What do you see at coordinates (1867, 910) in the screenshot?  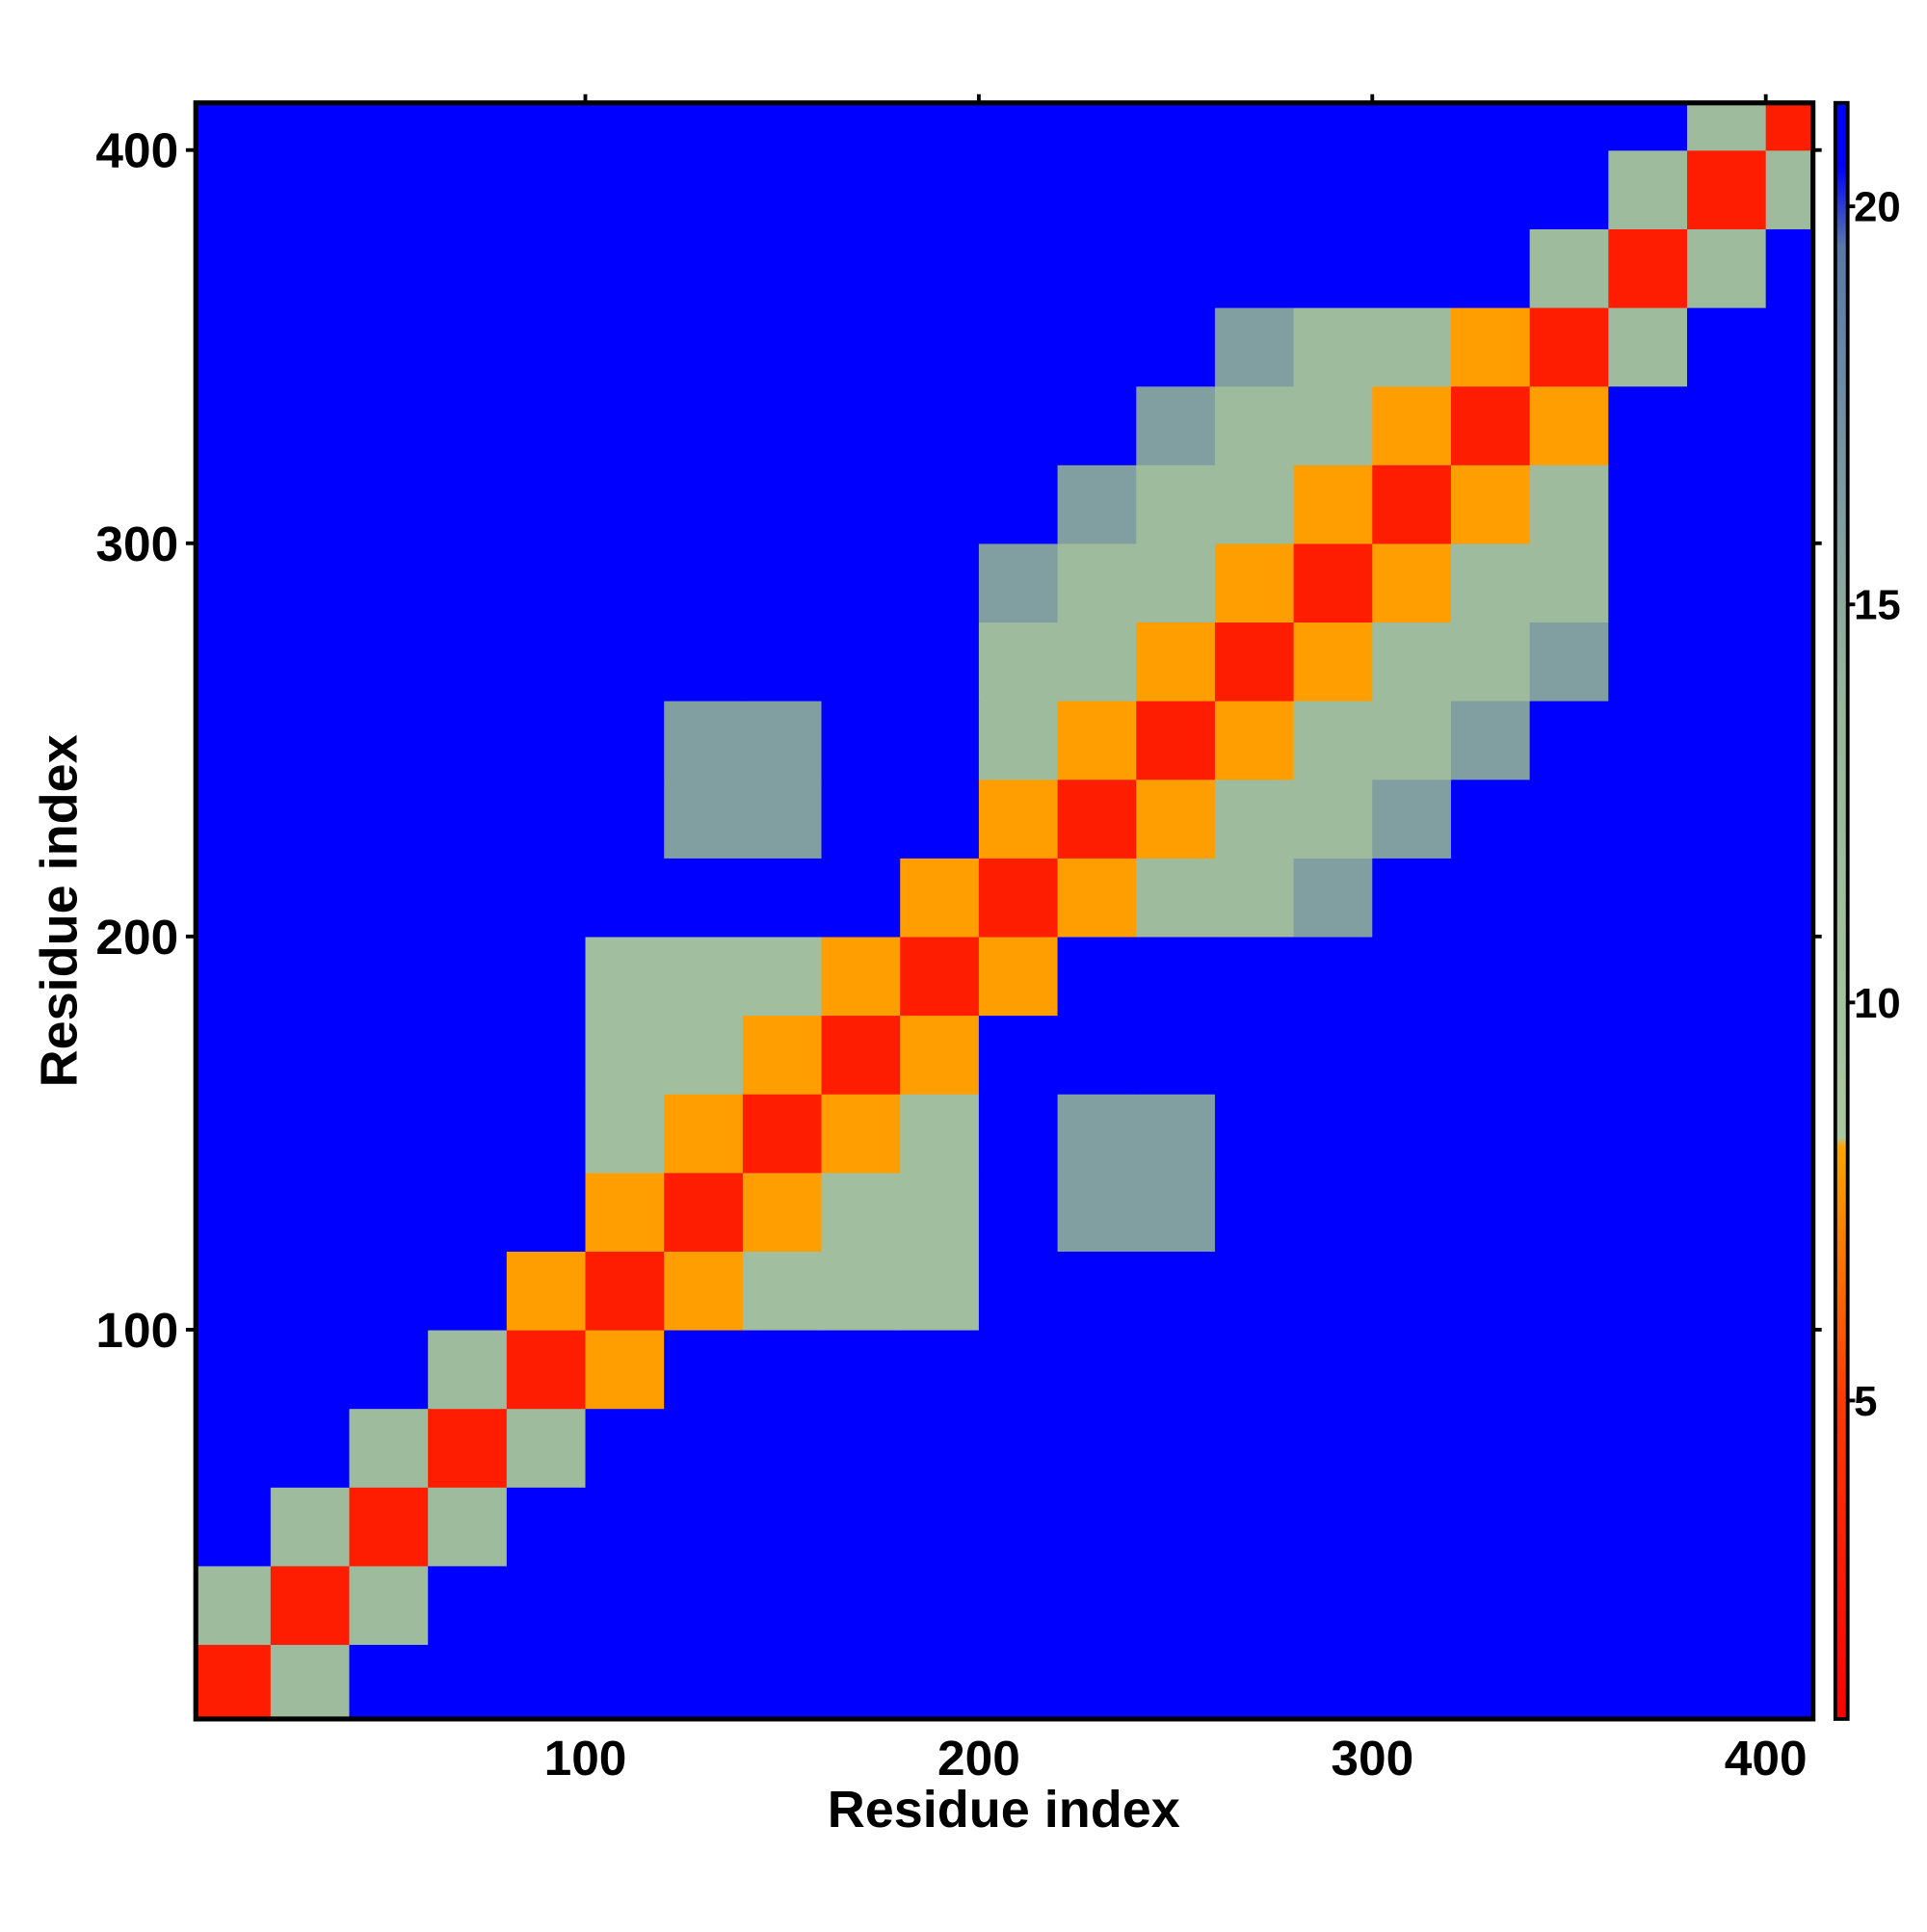 I see `colorbar: 5 10 15 20` at bounding box center [1867, 910].